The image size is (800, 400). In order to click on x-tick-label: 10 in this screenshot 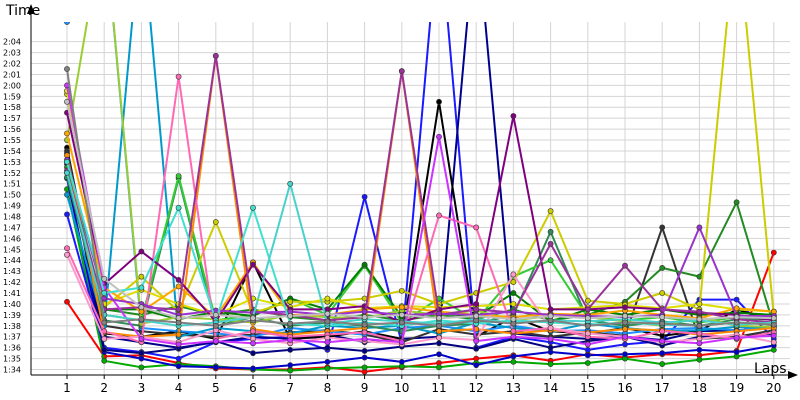, I will do `click(401, 388)`.